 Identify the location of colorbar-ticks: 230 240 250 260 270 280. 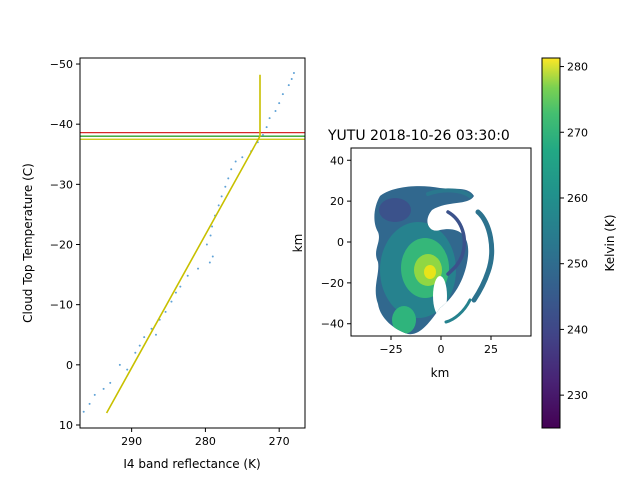
(574, 231).